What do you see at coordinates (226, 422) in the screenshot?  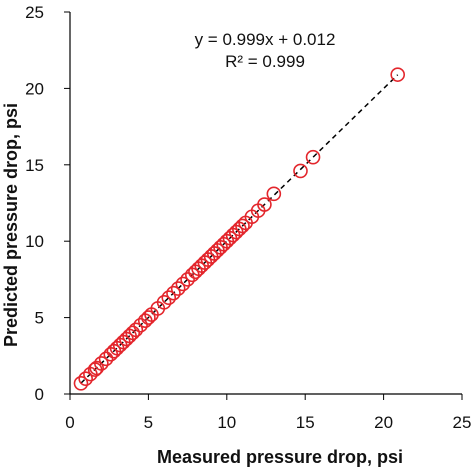 I see `x-tick-label: 10` at bounding box center [226, 422].